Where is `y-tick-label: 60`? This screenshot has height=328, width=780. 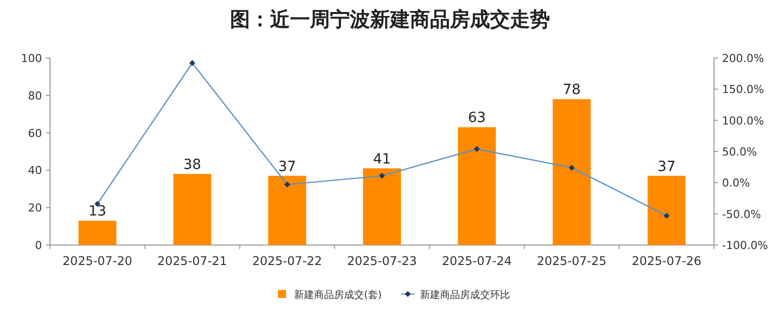 y-tick-label: 60 is located at coordinates (35, 133).